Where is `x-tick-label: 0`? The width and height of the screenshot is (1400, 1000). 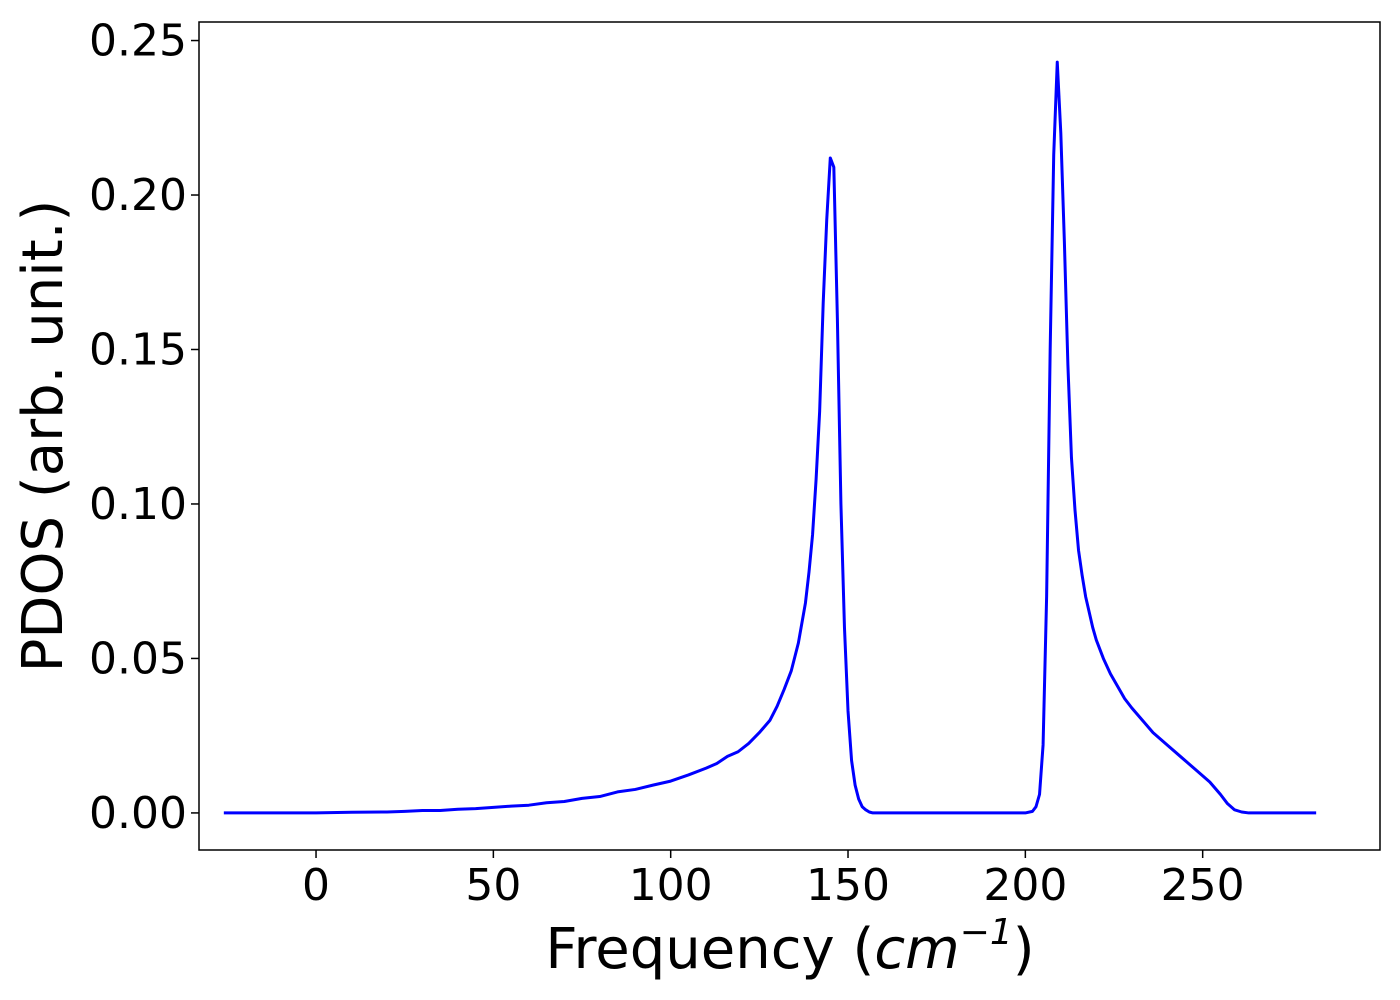 x-tick-label: 0 is located at coordinates (316, 885).